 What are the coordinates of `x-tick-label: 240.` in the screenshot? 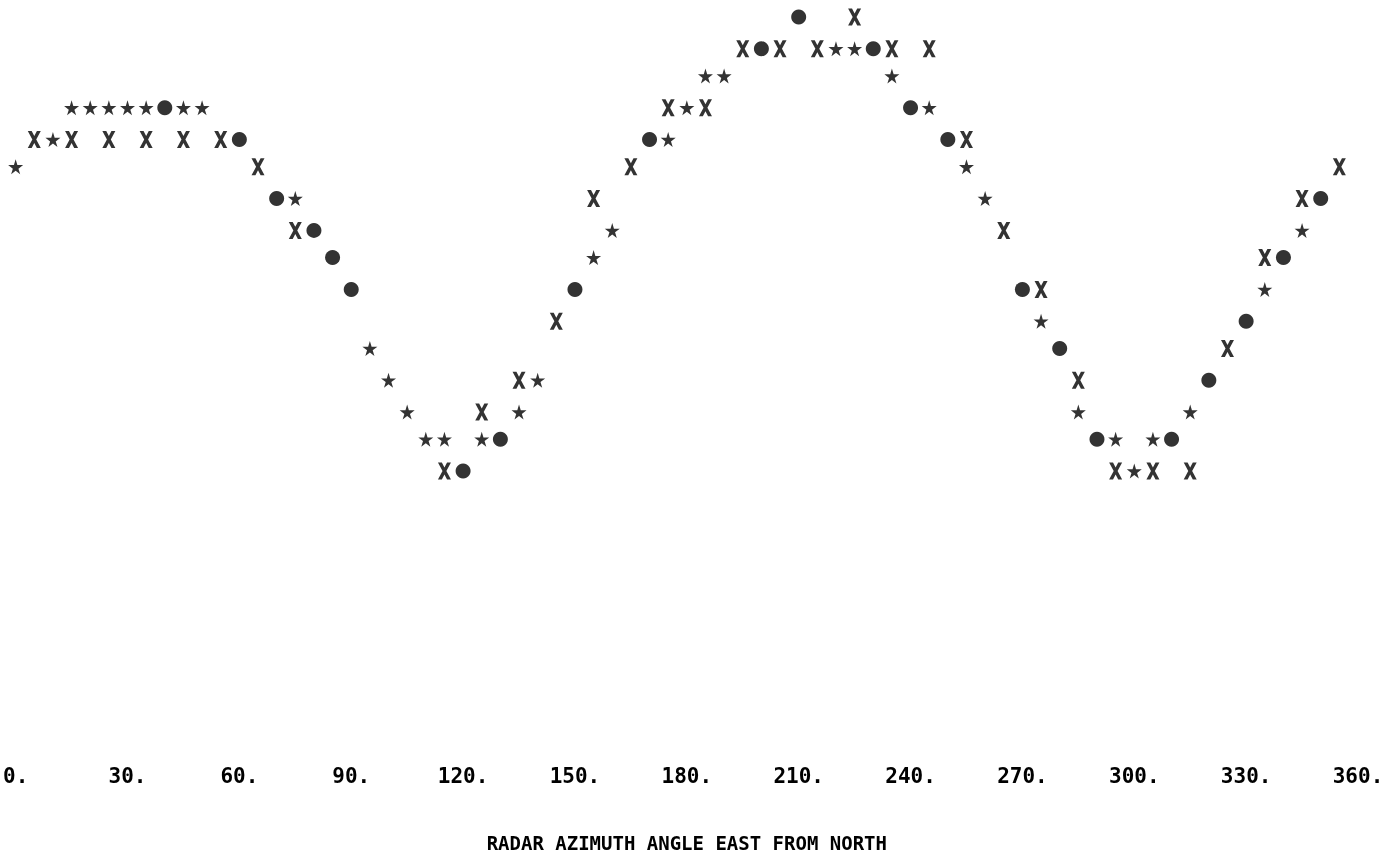 It's located at (910, 775).